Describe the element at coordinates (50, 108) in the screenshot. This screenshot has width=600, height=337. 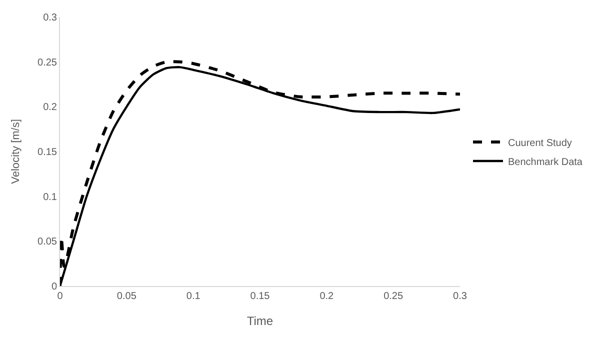
I see `y-tick-label: 0.2` at that location.